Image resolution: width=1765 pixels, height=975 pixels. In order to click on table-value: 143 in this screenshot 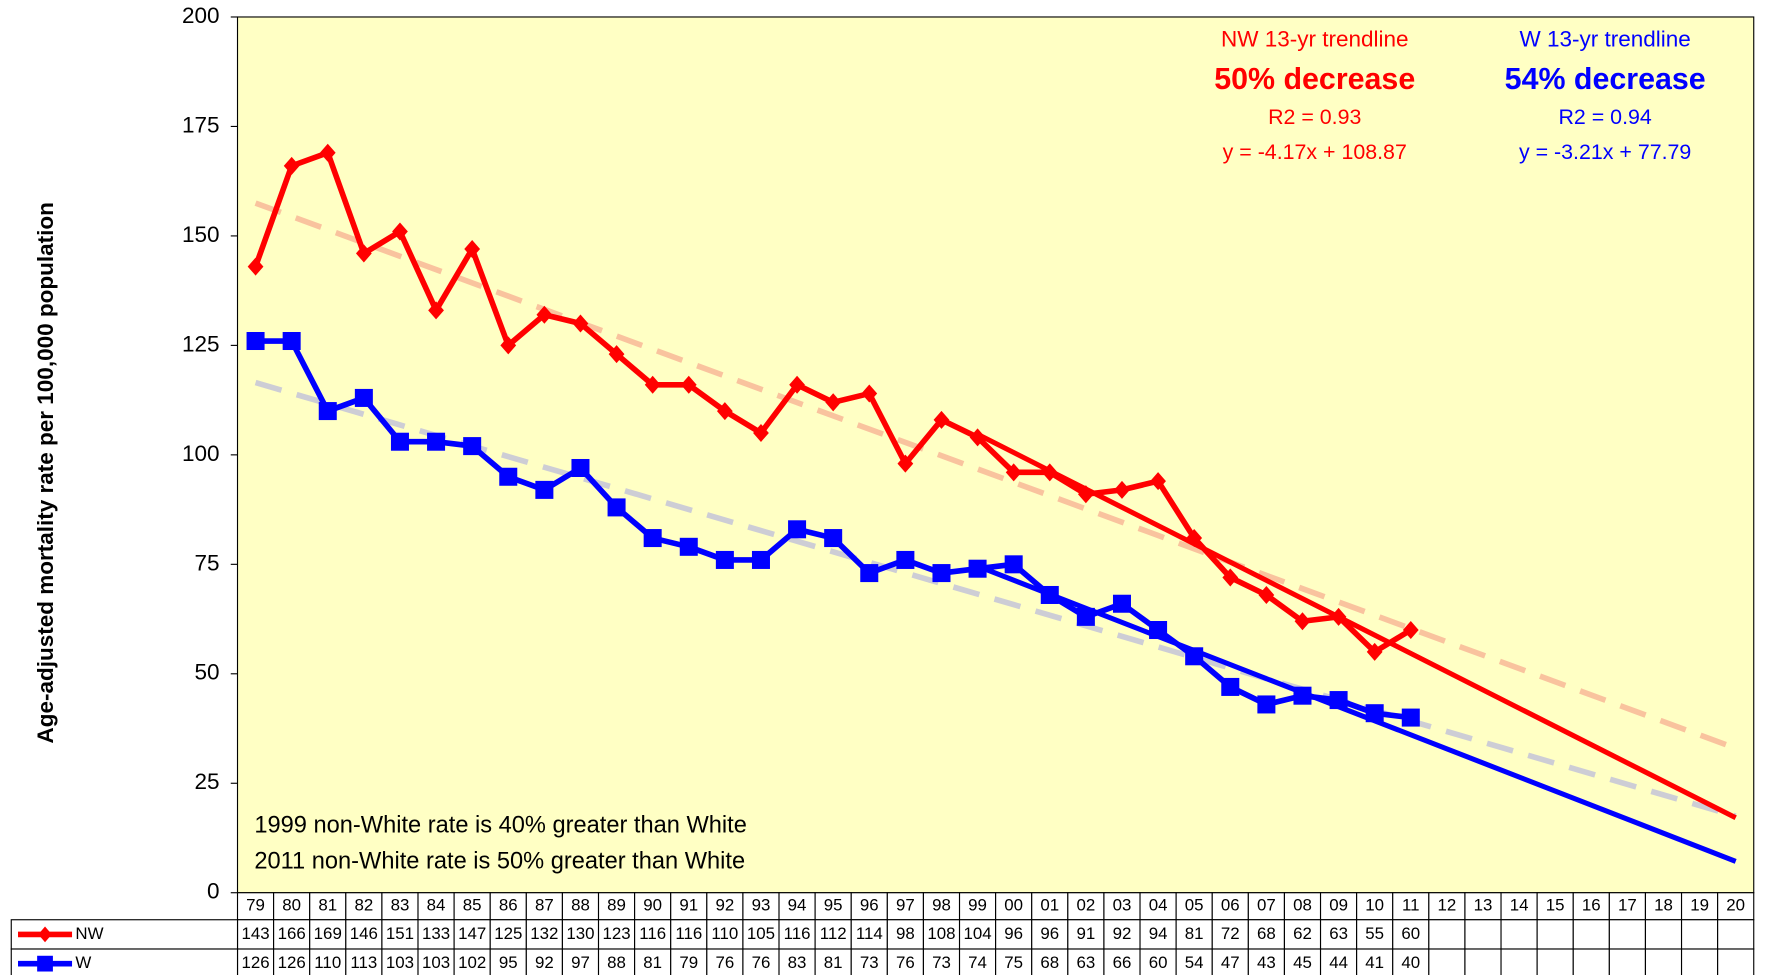, I will do `click(255, 933)`.